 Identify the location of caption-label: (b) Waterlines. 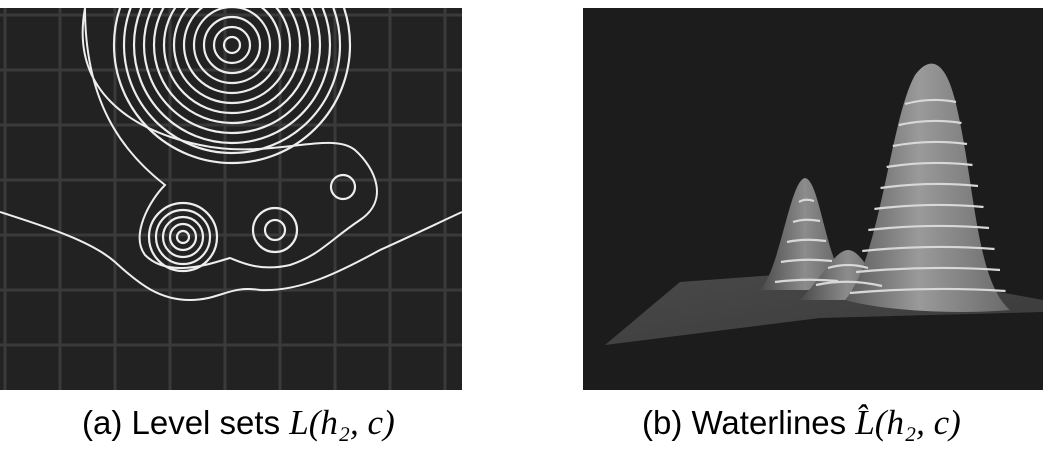
(744, 422).